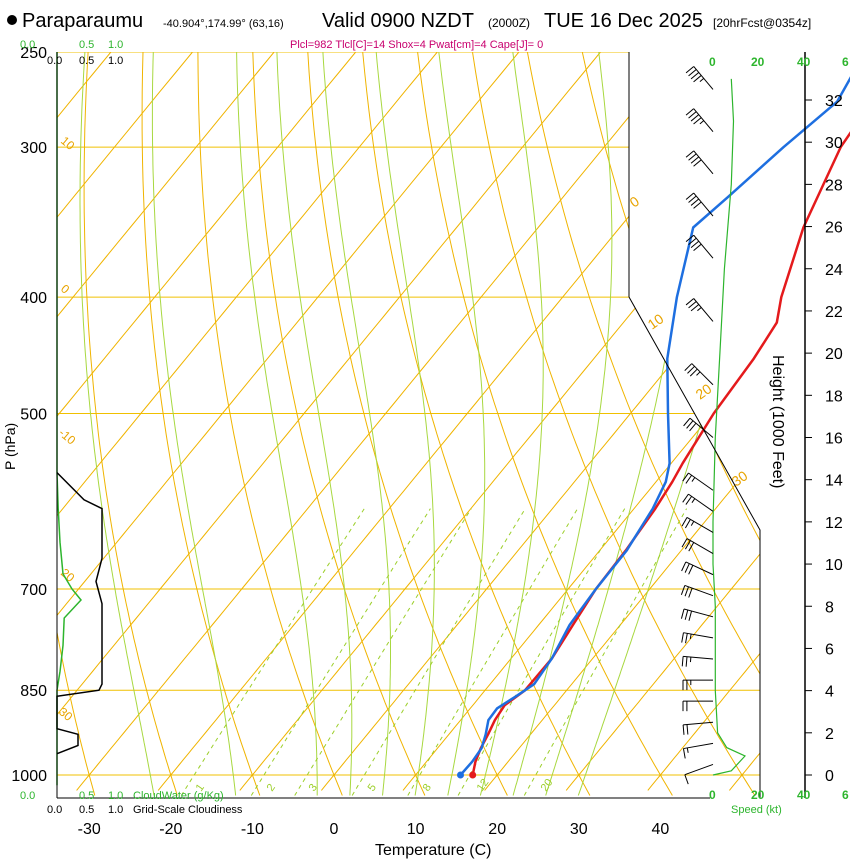 This screenshot has height=860, width=850. What do you see at coordinates (86, 45) in the screenshot?
I see `cw-tick-top-1: 0.5` at bounding box center [86, 45].